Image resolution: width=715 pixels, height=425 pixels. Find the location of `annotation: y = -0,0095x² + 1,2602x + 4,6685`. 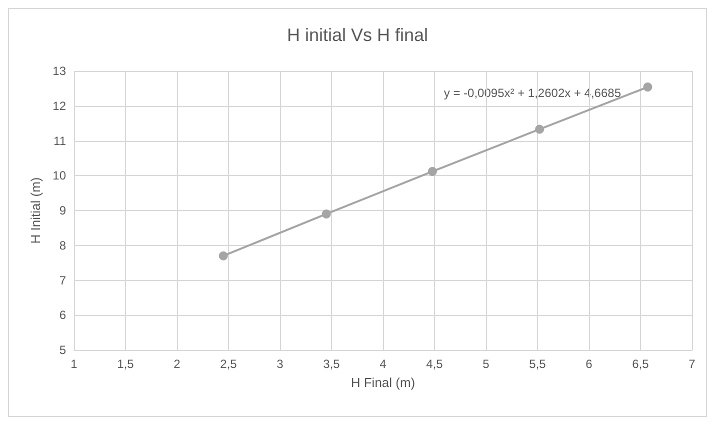

annotation: y = -0,0095x² + 1,2602x + 4,6685 is located at coordinates (533, 93).